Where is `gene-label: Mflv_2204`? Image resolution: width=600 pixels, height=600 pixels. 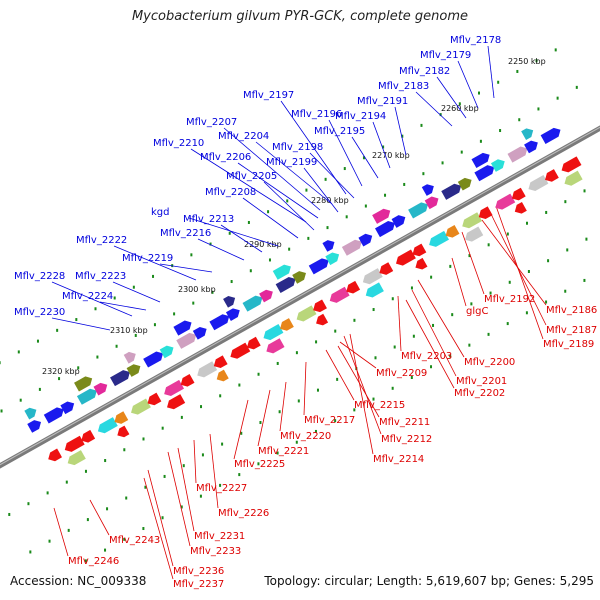 gene-label: Mflv_2204 is located at coordinates (243, 136).